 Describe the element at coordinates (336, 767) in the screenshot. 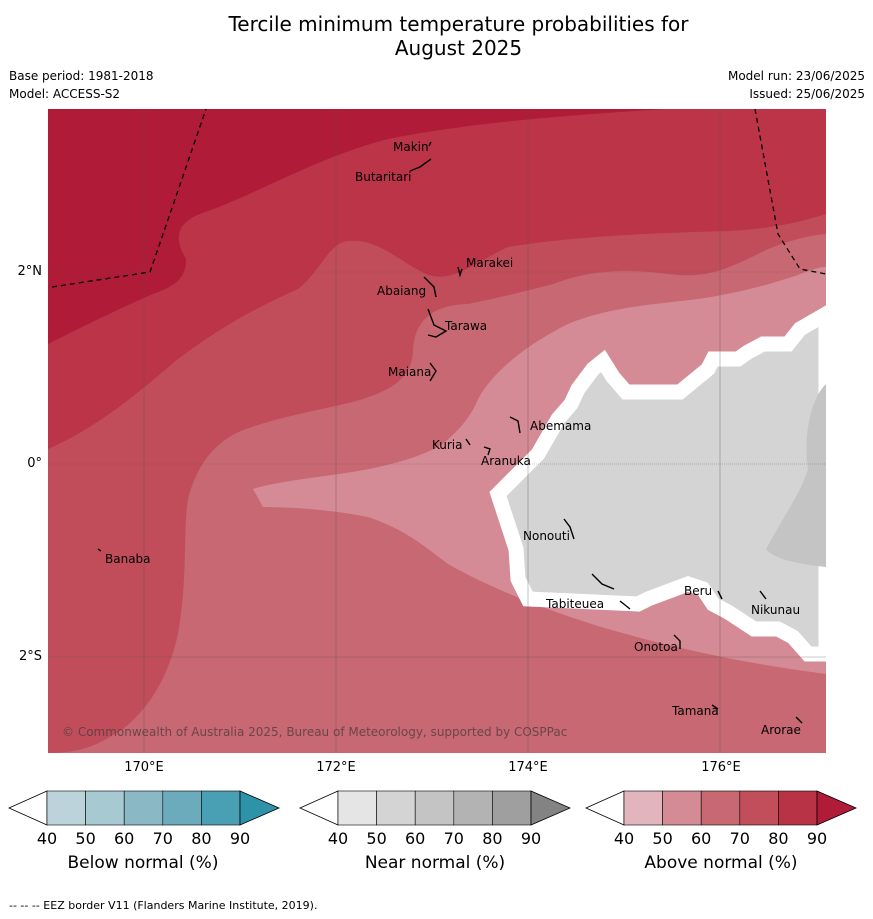

I see `lon-label-172e: 172°E` at that location.